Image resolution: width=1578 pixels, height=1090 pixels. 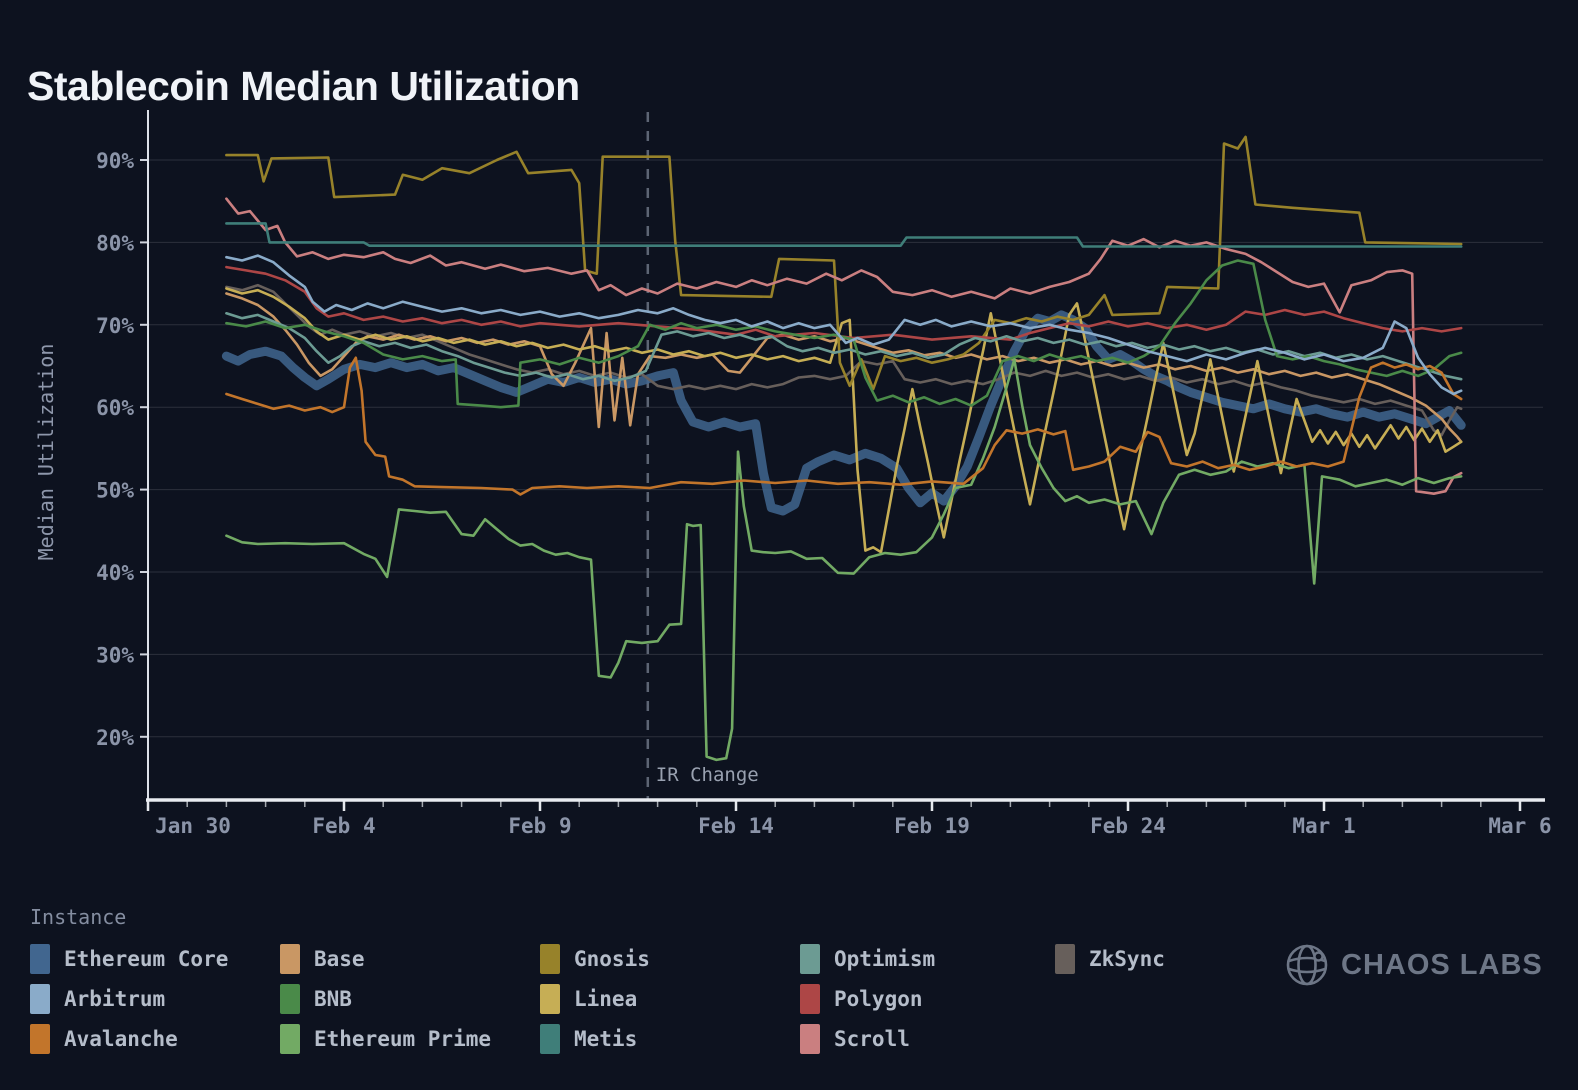 What do you see at coordinates (878, 999) in the screenshot?
I see `legend-label: Polygon` at bounding box center [878, 999].